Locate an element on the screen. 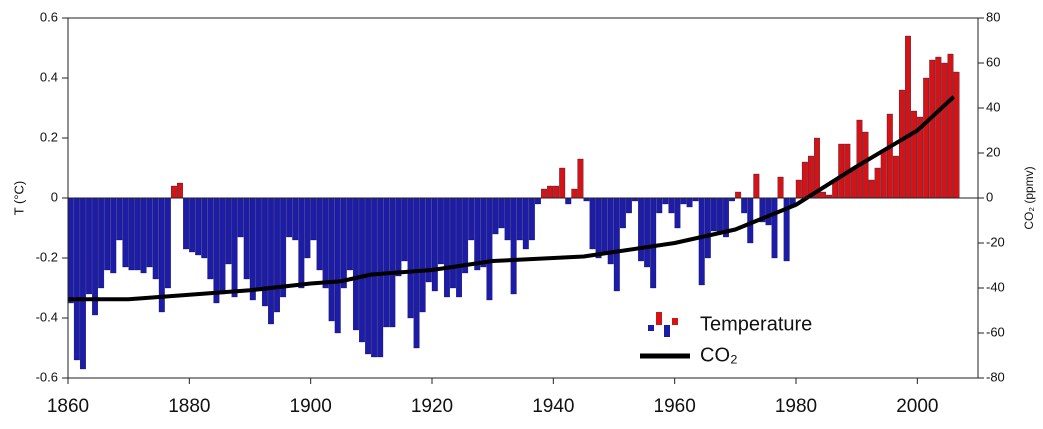  y2-axis-label: CO₂ (ppmv) is located at coordinates (1029, 197).